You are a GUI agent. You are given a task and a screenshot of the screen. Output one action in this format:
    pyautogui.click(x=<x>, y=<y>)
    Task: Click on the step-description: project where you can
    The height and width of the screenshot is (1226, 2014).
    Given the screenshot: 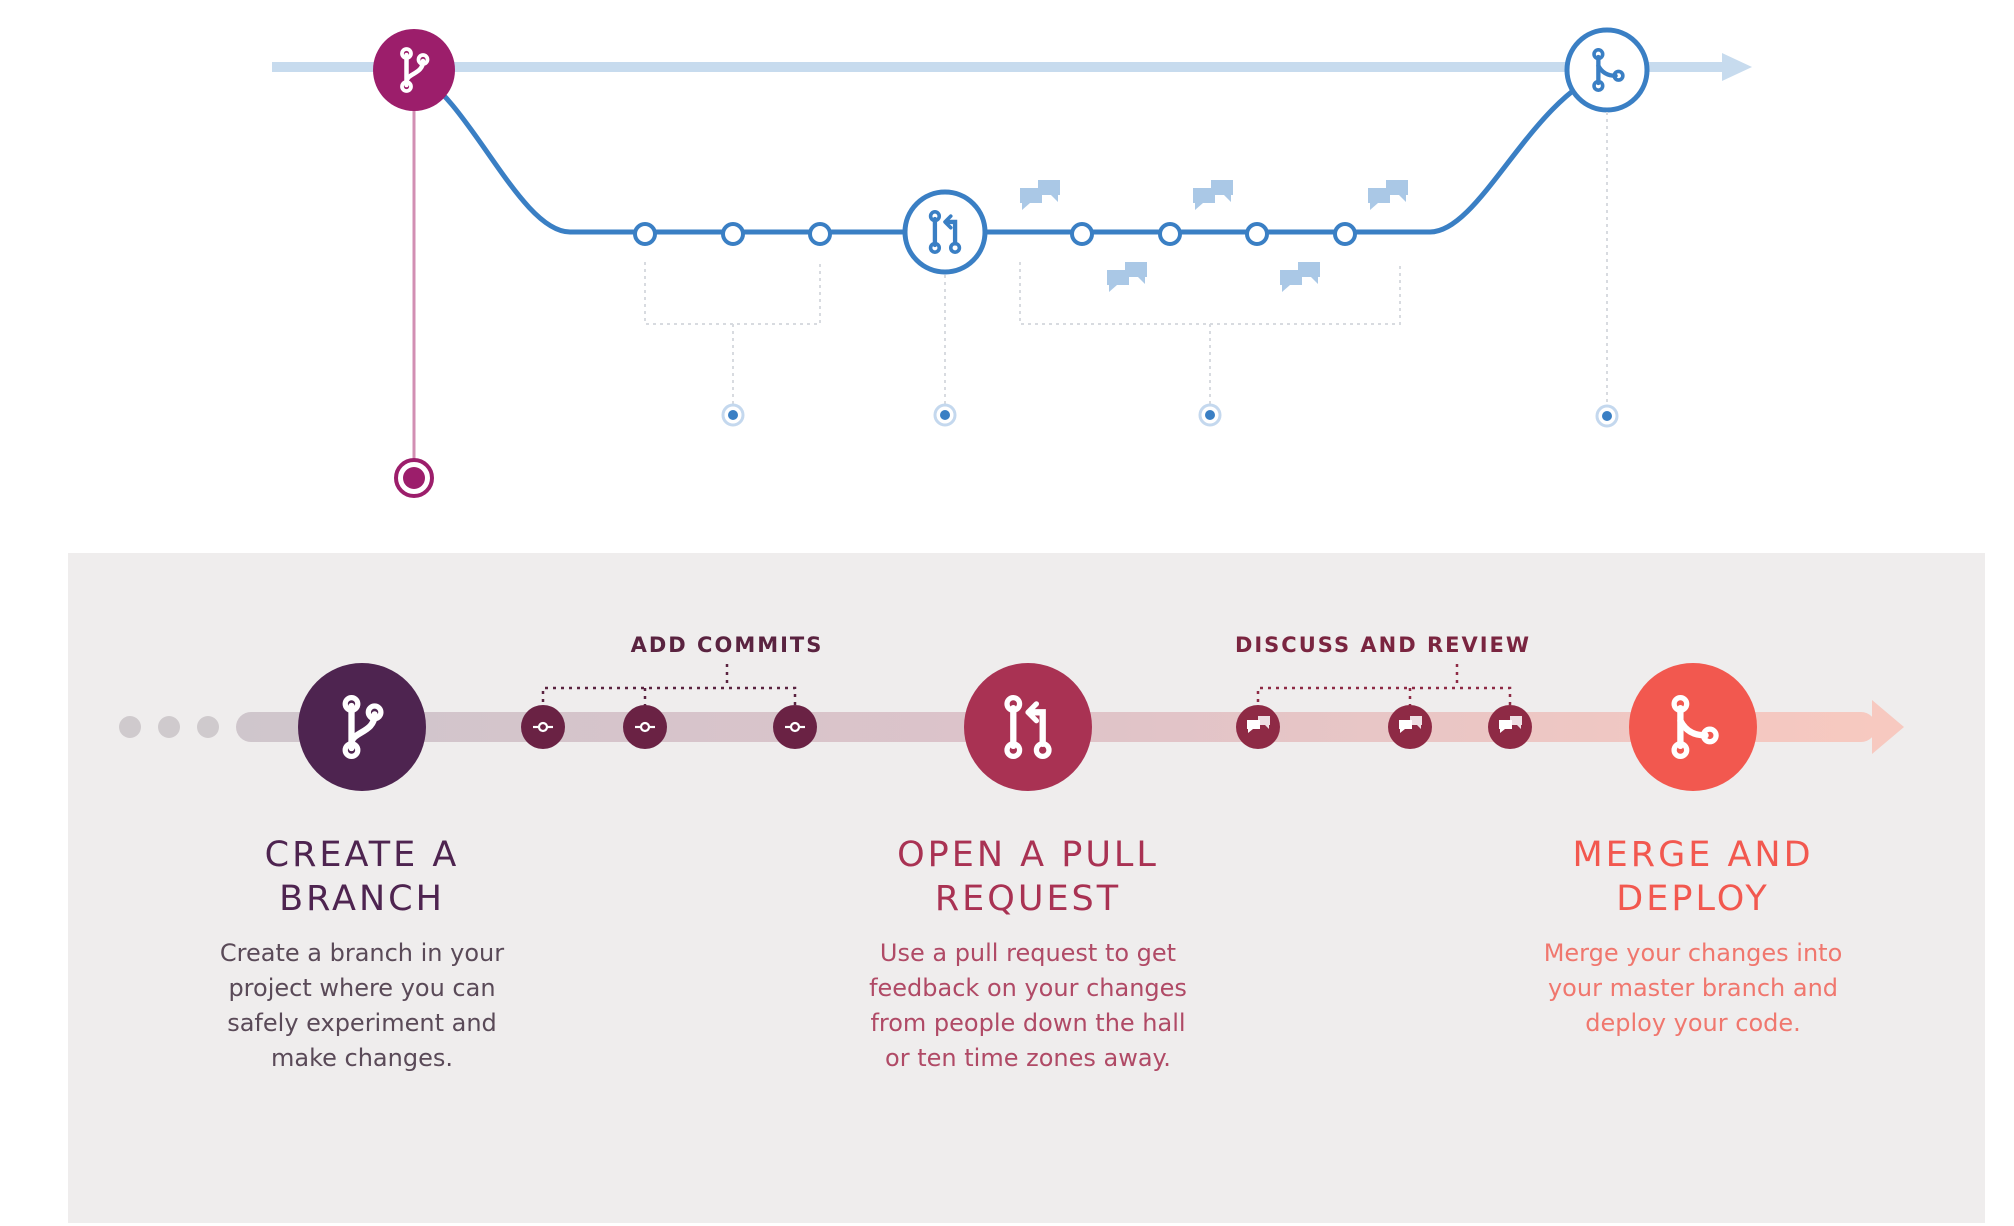 What is the action you would take?
    pyautogui.click(x=361, y=988)
    